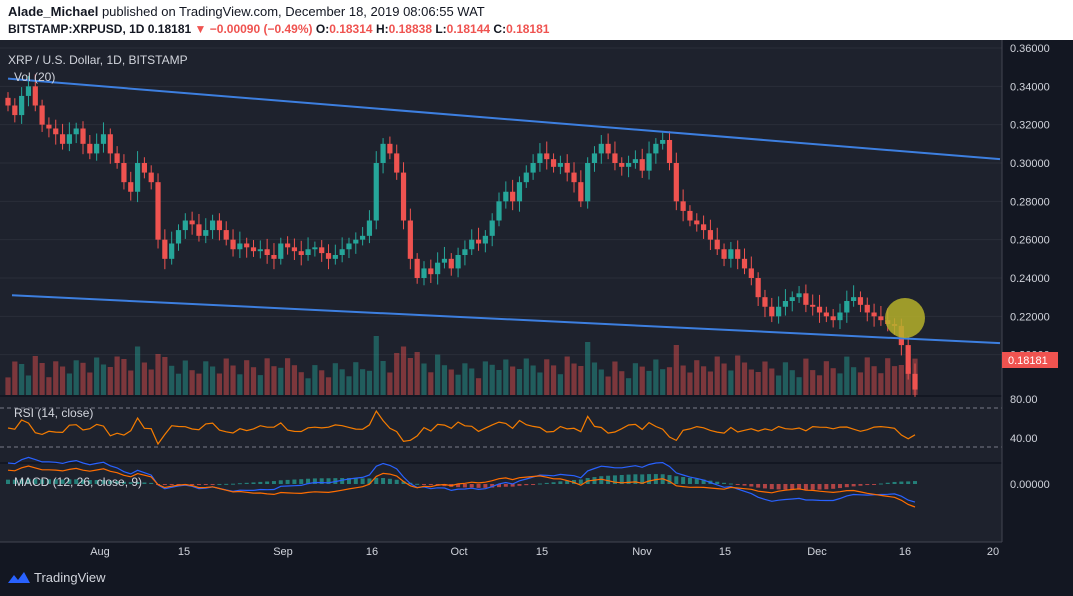 This screenshot has width=1073, height=596. What do you see at coordinates (19, 578) in the screenshot?
I see `tradingview-logo-icon` at bounding box center [19, 578].